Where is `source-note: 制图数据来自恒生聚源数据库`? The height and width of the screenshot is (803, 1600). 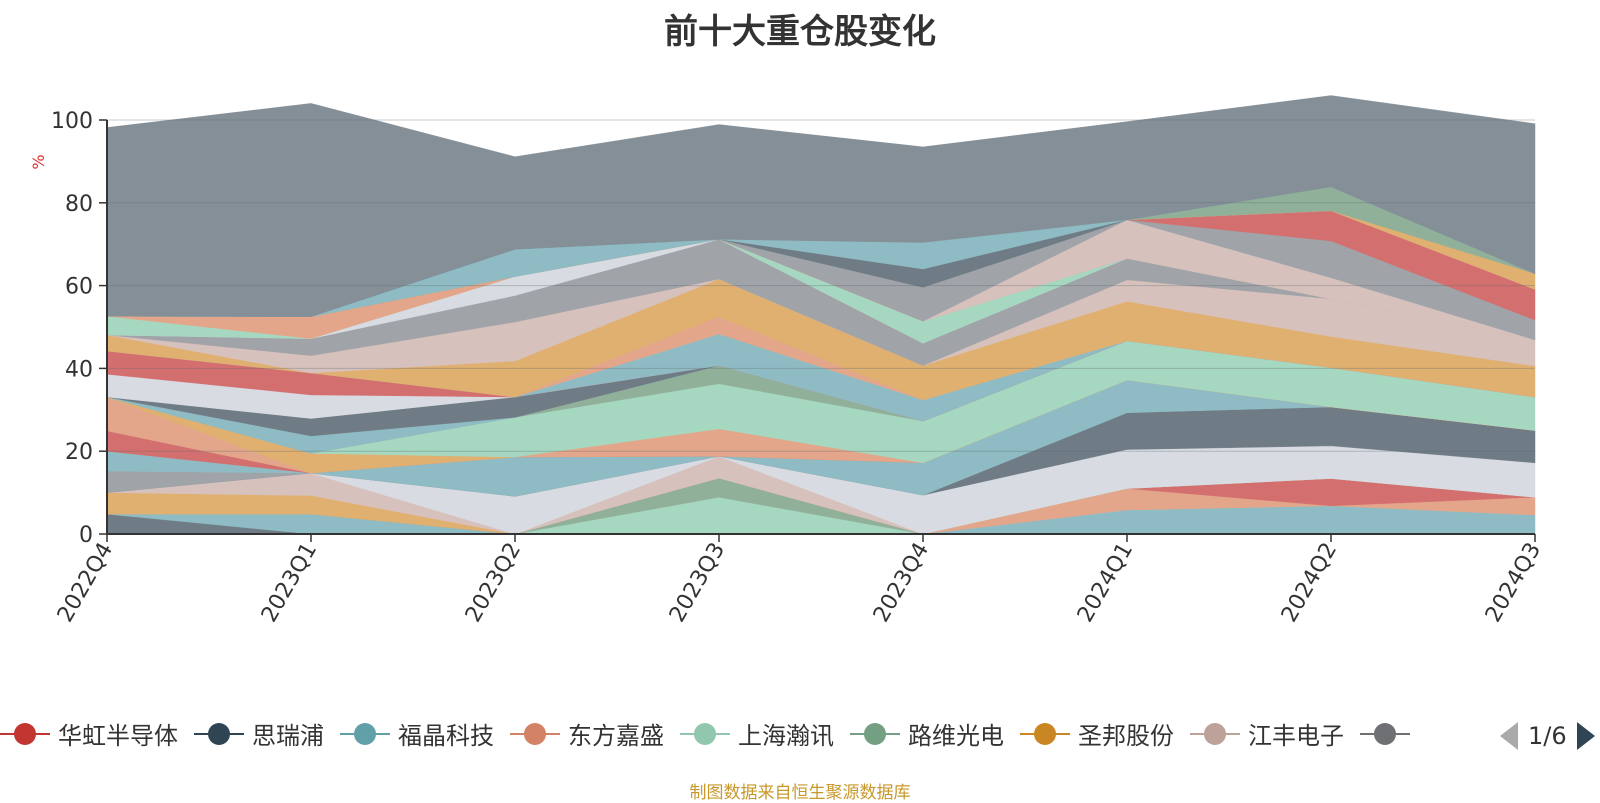
source-note: 制图数据来自恒生聚源数据库 is located at coordinates (800, 793).